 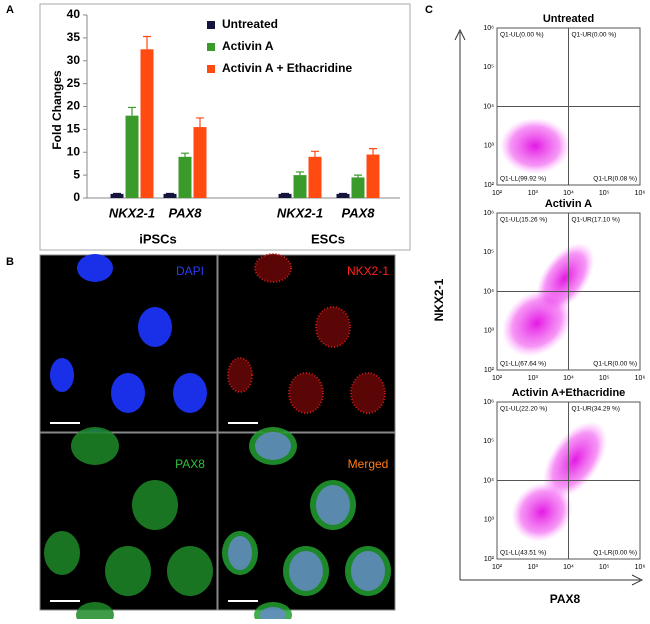 What do you see at coordinates (523, 179) in the screenshot?
I see `quadrant-label: Q1-LL(99.92 %)` at bounding box center [523, 179].